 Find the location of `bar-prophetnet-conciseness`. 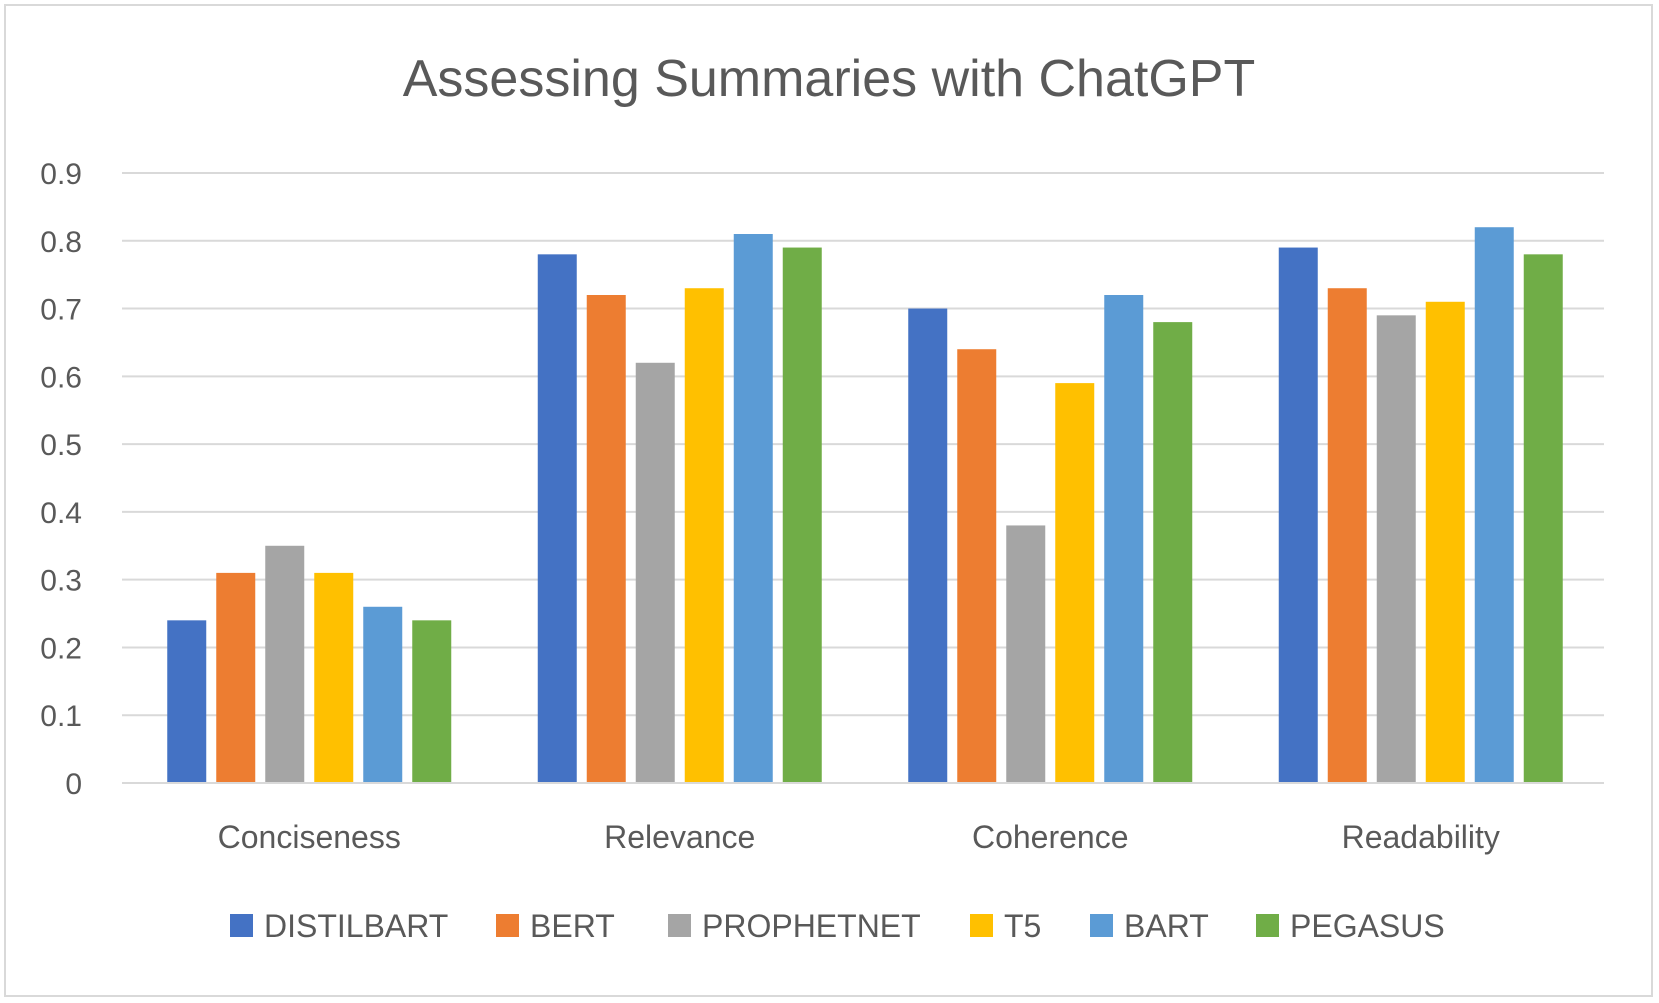

bar-prophetnet-conciseness is located at coordinates (285, 664).